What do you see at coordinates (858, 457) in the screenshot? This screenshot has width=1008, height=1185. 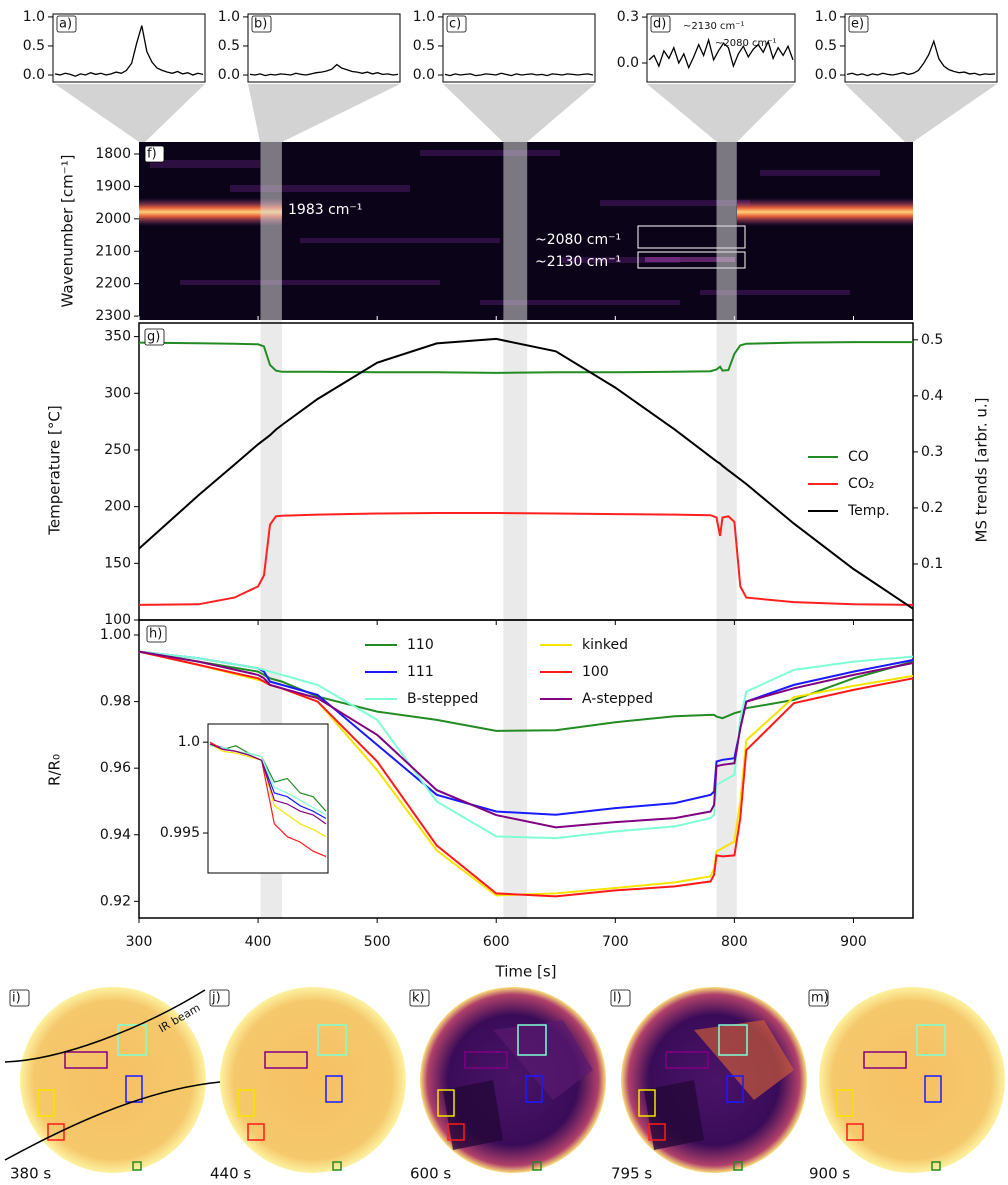 I see `legend-label: CO` at bounding box center [858, 457].